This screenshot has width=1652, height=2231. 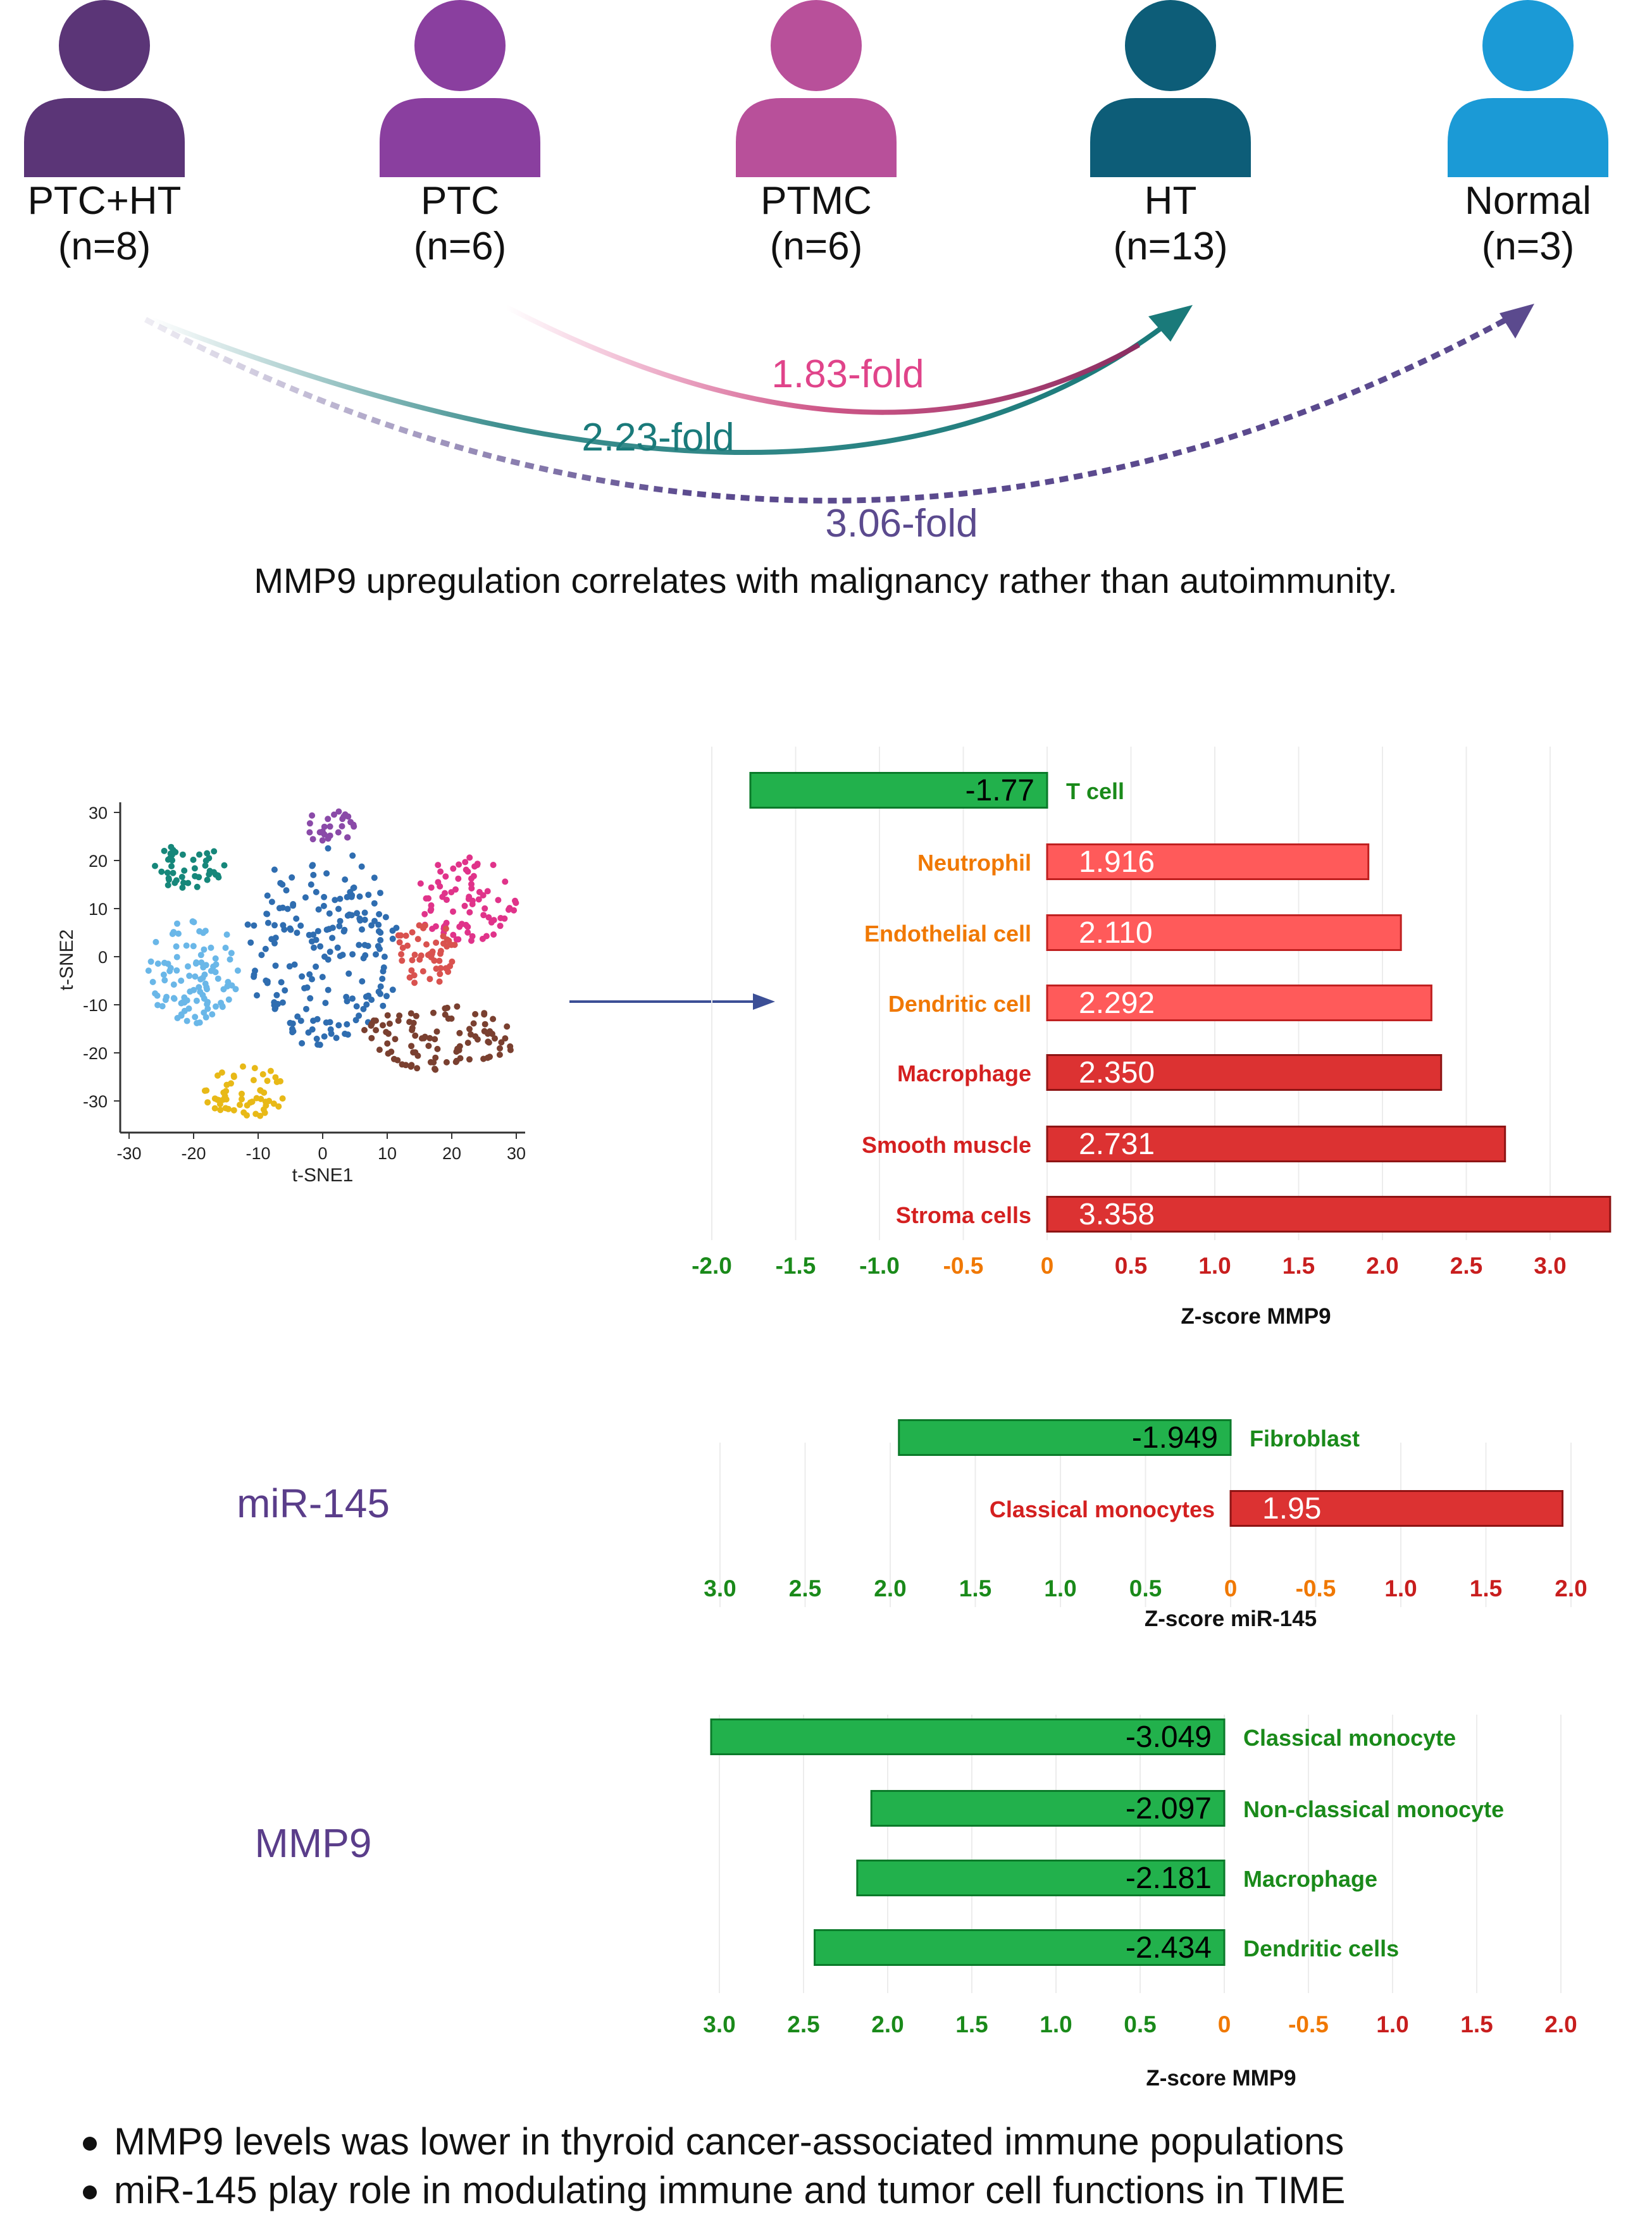 I want to click on side-label-mir145: miR-145, so click(x=313, y=1504).